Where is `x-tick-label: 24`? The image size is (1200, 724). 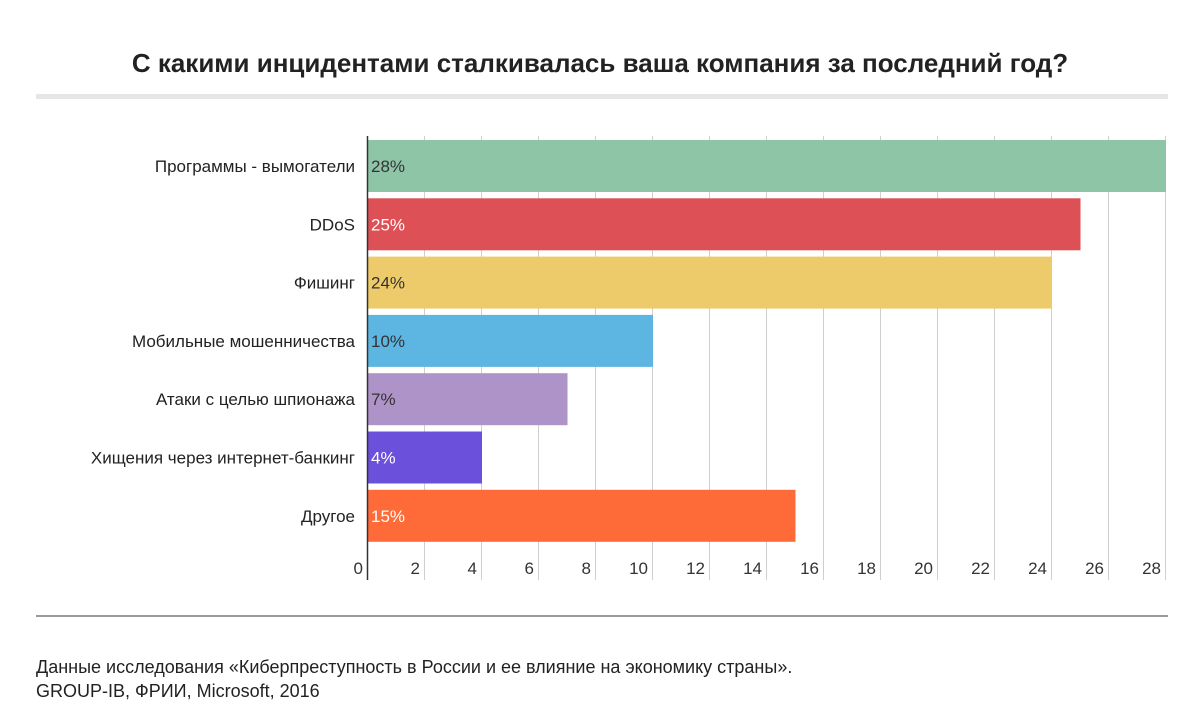
x-tick-label: 24 is located at coordinates (1037, 568).